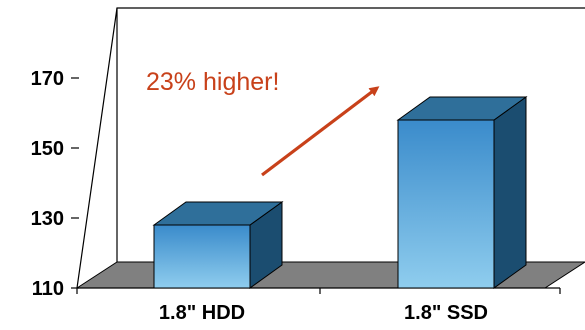  What do you see at coordinates (47, 79) in the screenshot?
I see `y-tick-label: 170` at bounding box center [47, 79].